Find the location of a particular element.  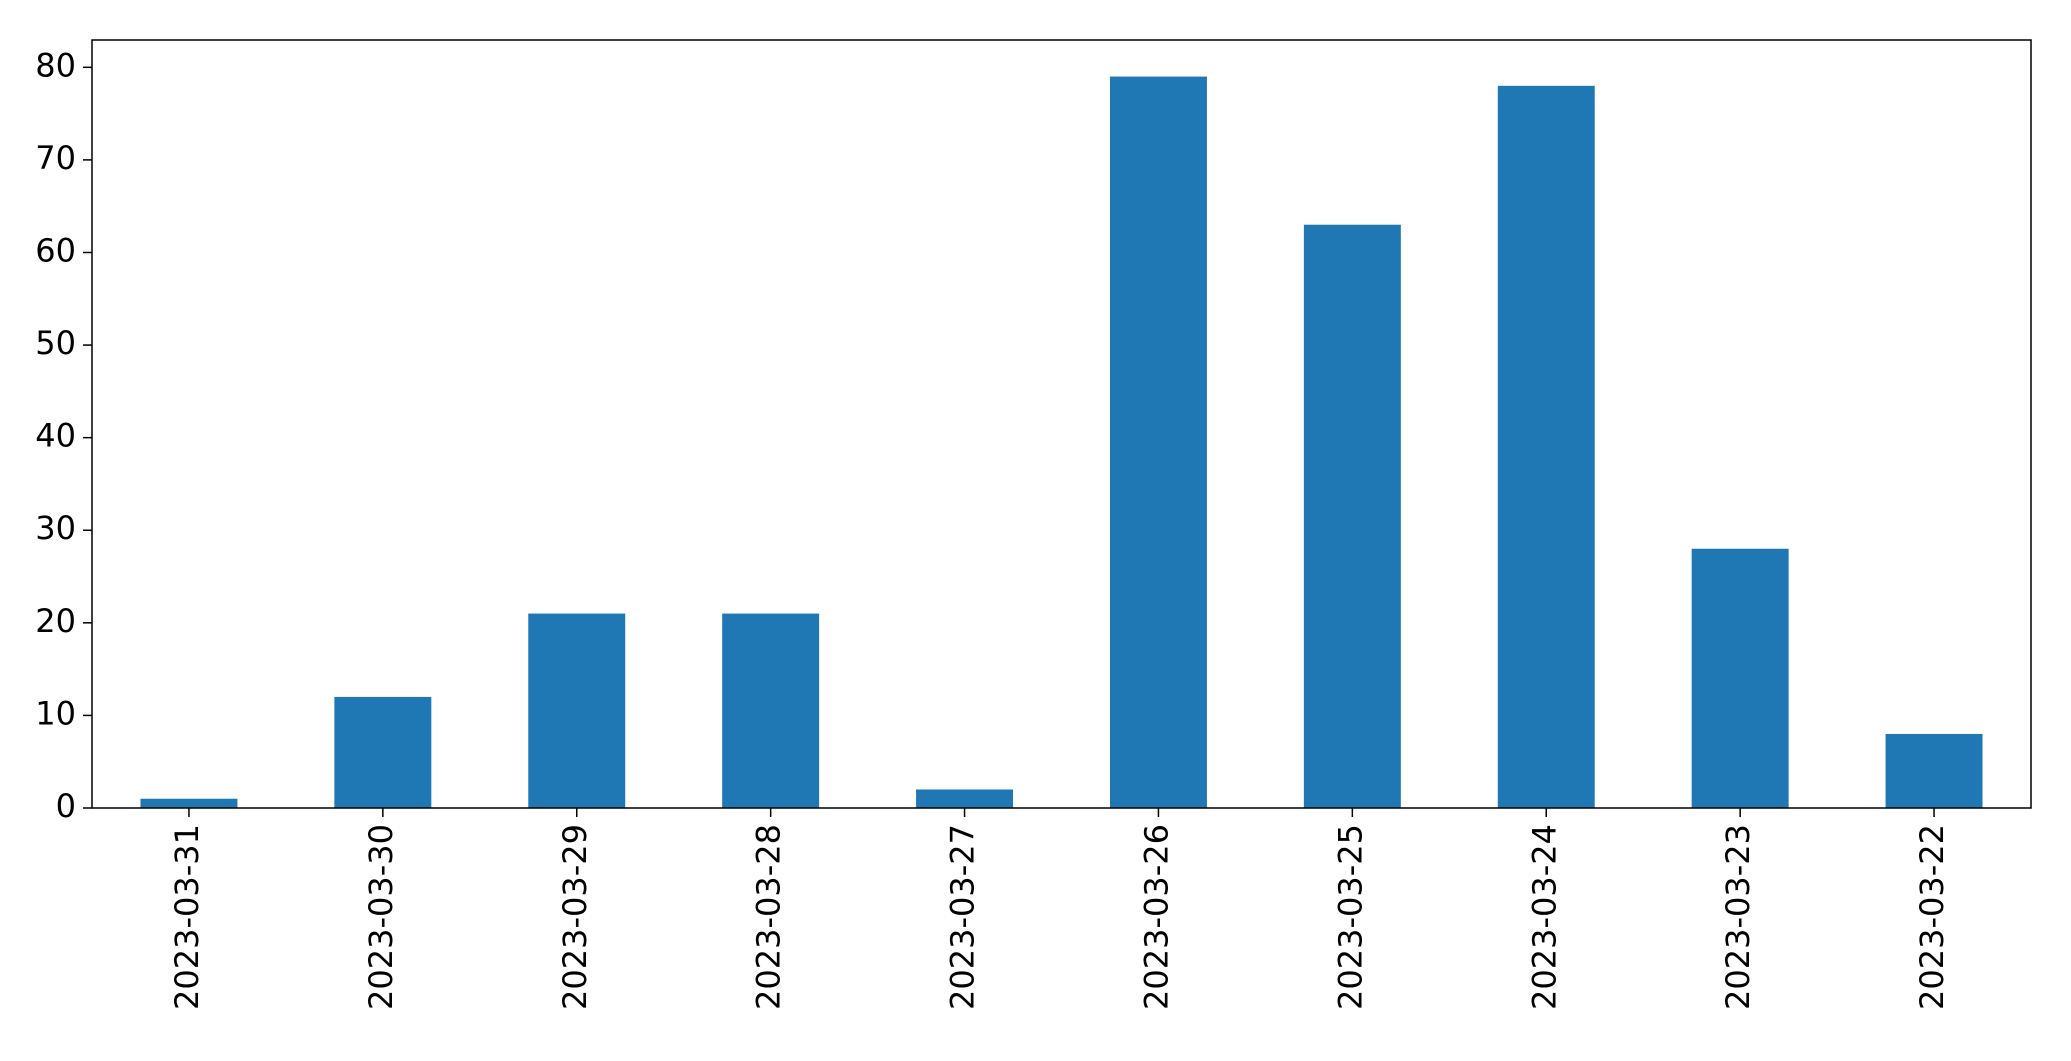

y-tick-label: 30 is located at coordinates (55, 528).